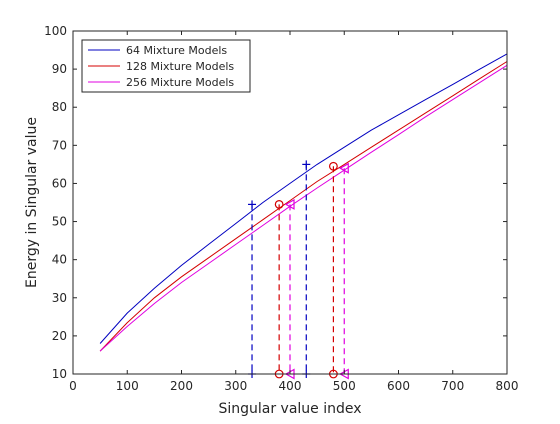 The width and height of the screenshot is (560, 424). I want to click on legend-label-0: 64 Mixture Models, so click(176, 50).